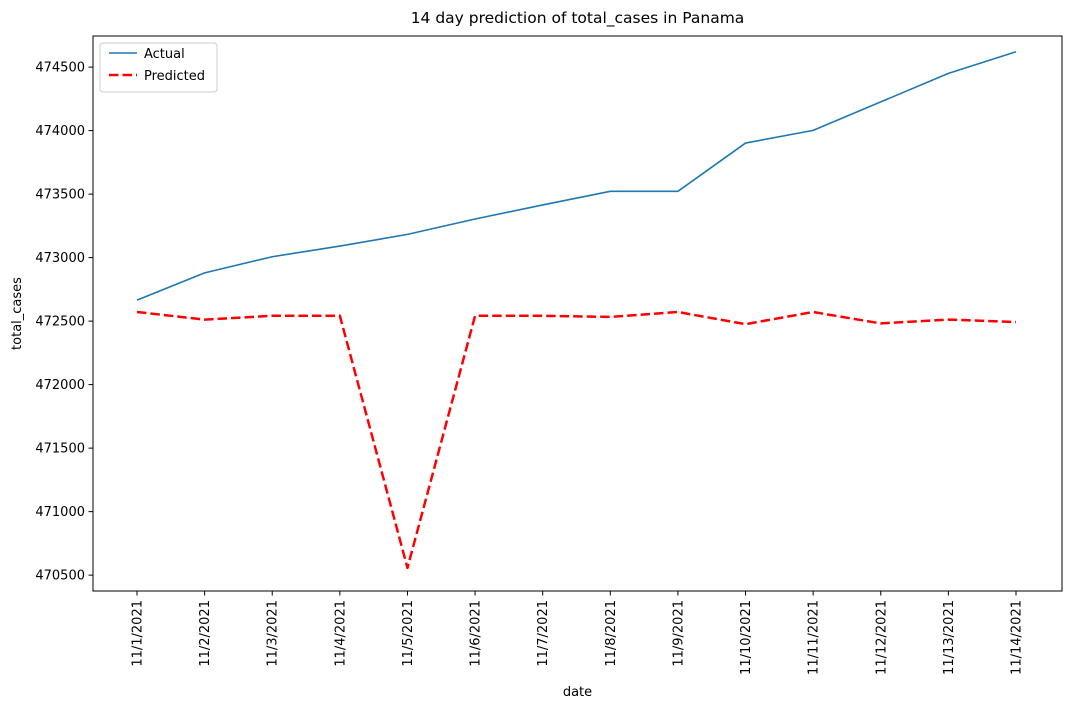 The width and height of the screenshot is (1070, 709). I want to click on y-tick-label: 471000, so click(60, 512).